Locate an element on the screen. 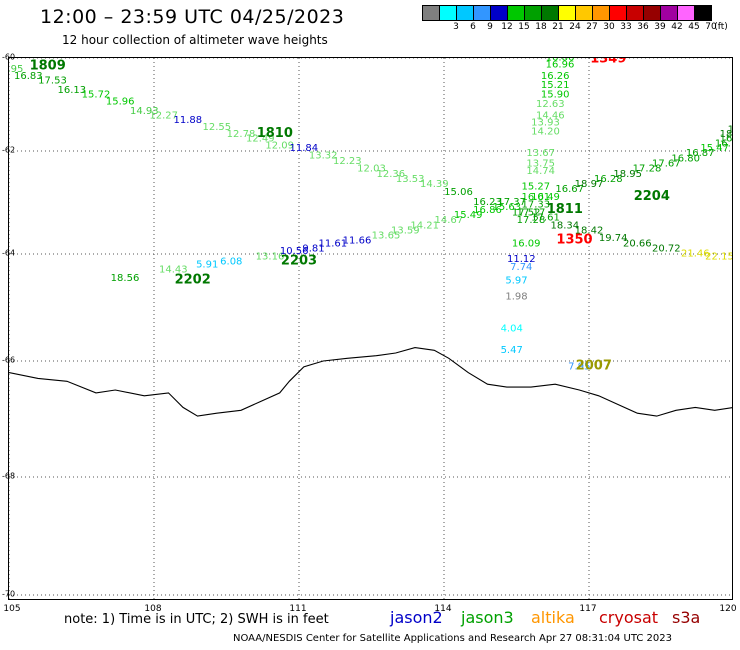 This screenshot has width=740, height=650. wave-height-value: 17.33 is located at coordinates (535, 205).